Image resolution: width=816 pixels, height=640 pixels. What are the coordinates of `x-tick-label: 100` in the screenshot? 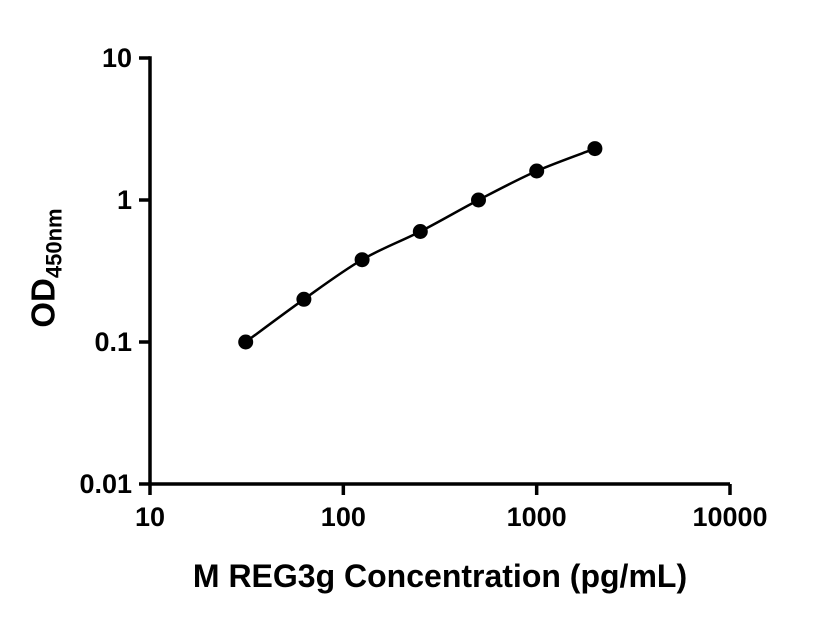 It's located at (343, 517).